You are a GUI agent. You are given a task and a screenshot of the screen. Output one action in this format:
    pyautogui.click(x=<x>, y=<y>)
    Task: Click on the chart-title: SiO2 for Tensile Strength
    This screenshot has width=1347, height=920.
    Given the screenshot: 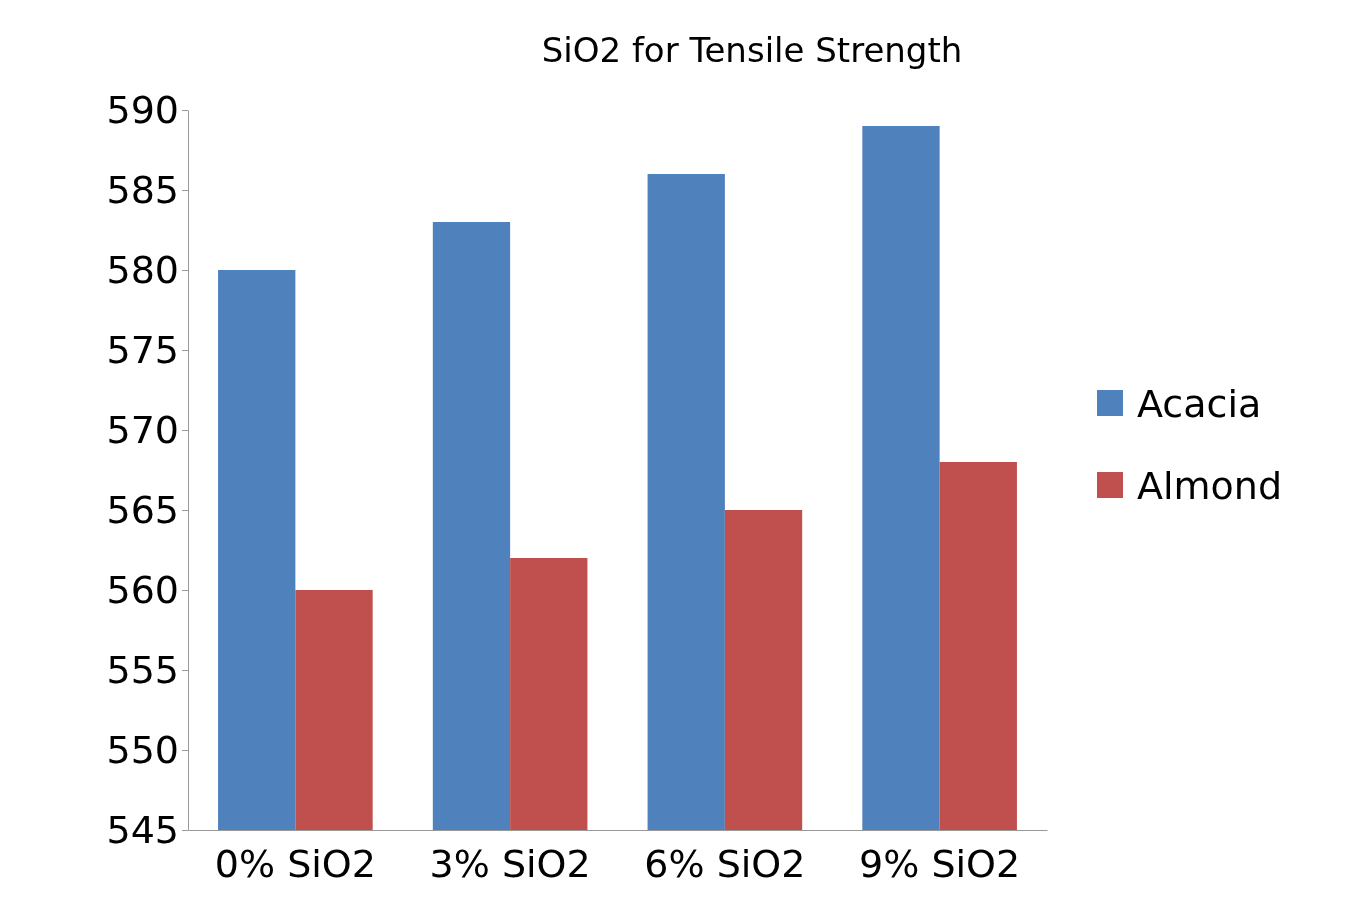 What is the action you would take?
    pyautogui.click(x=752, y=50)
    